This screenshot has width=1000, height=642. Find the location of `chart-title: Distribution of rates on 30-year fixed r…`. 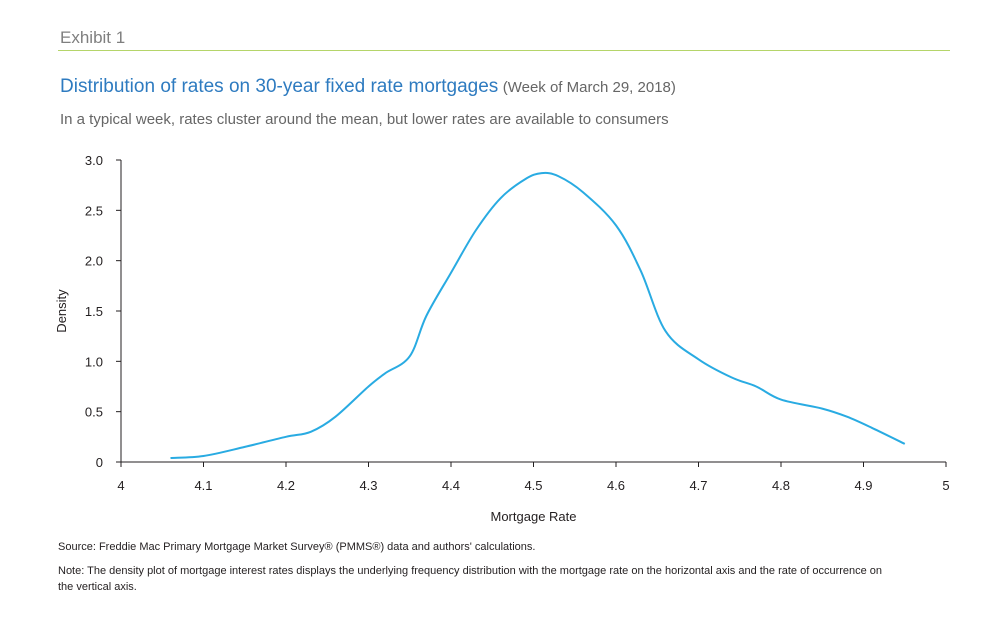

chart-title: Distribution of rates on 30-year fixed r… is located at coordinates (368, 87).